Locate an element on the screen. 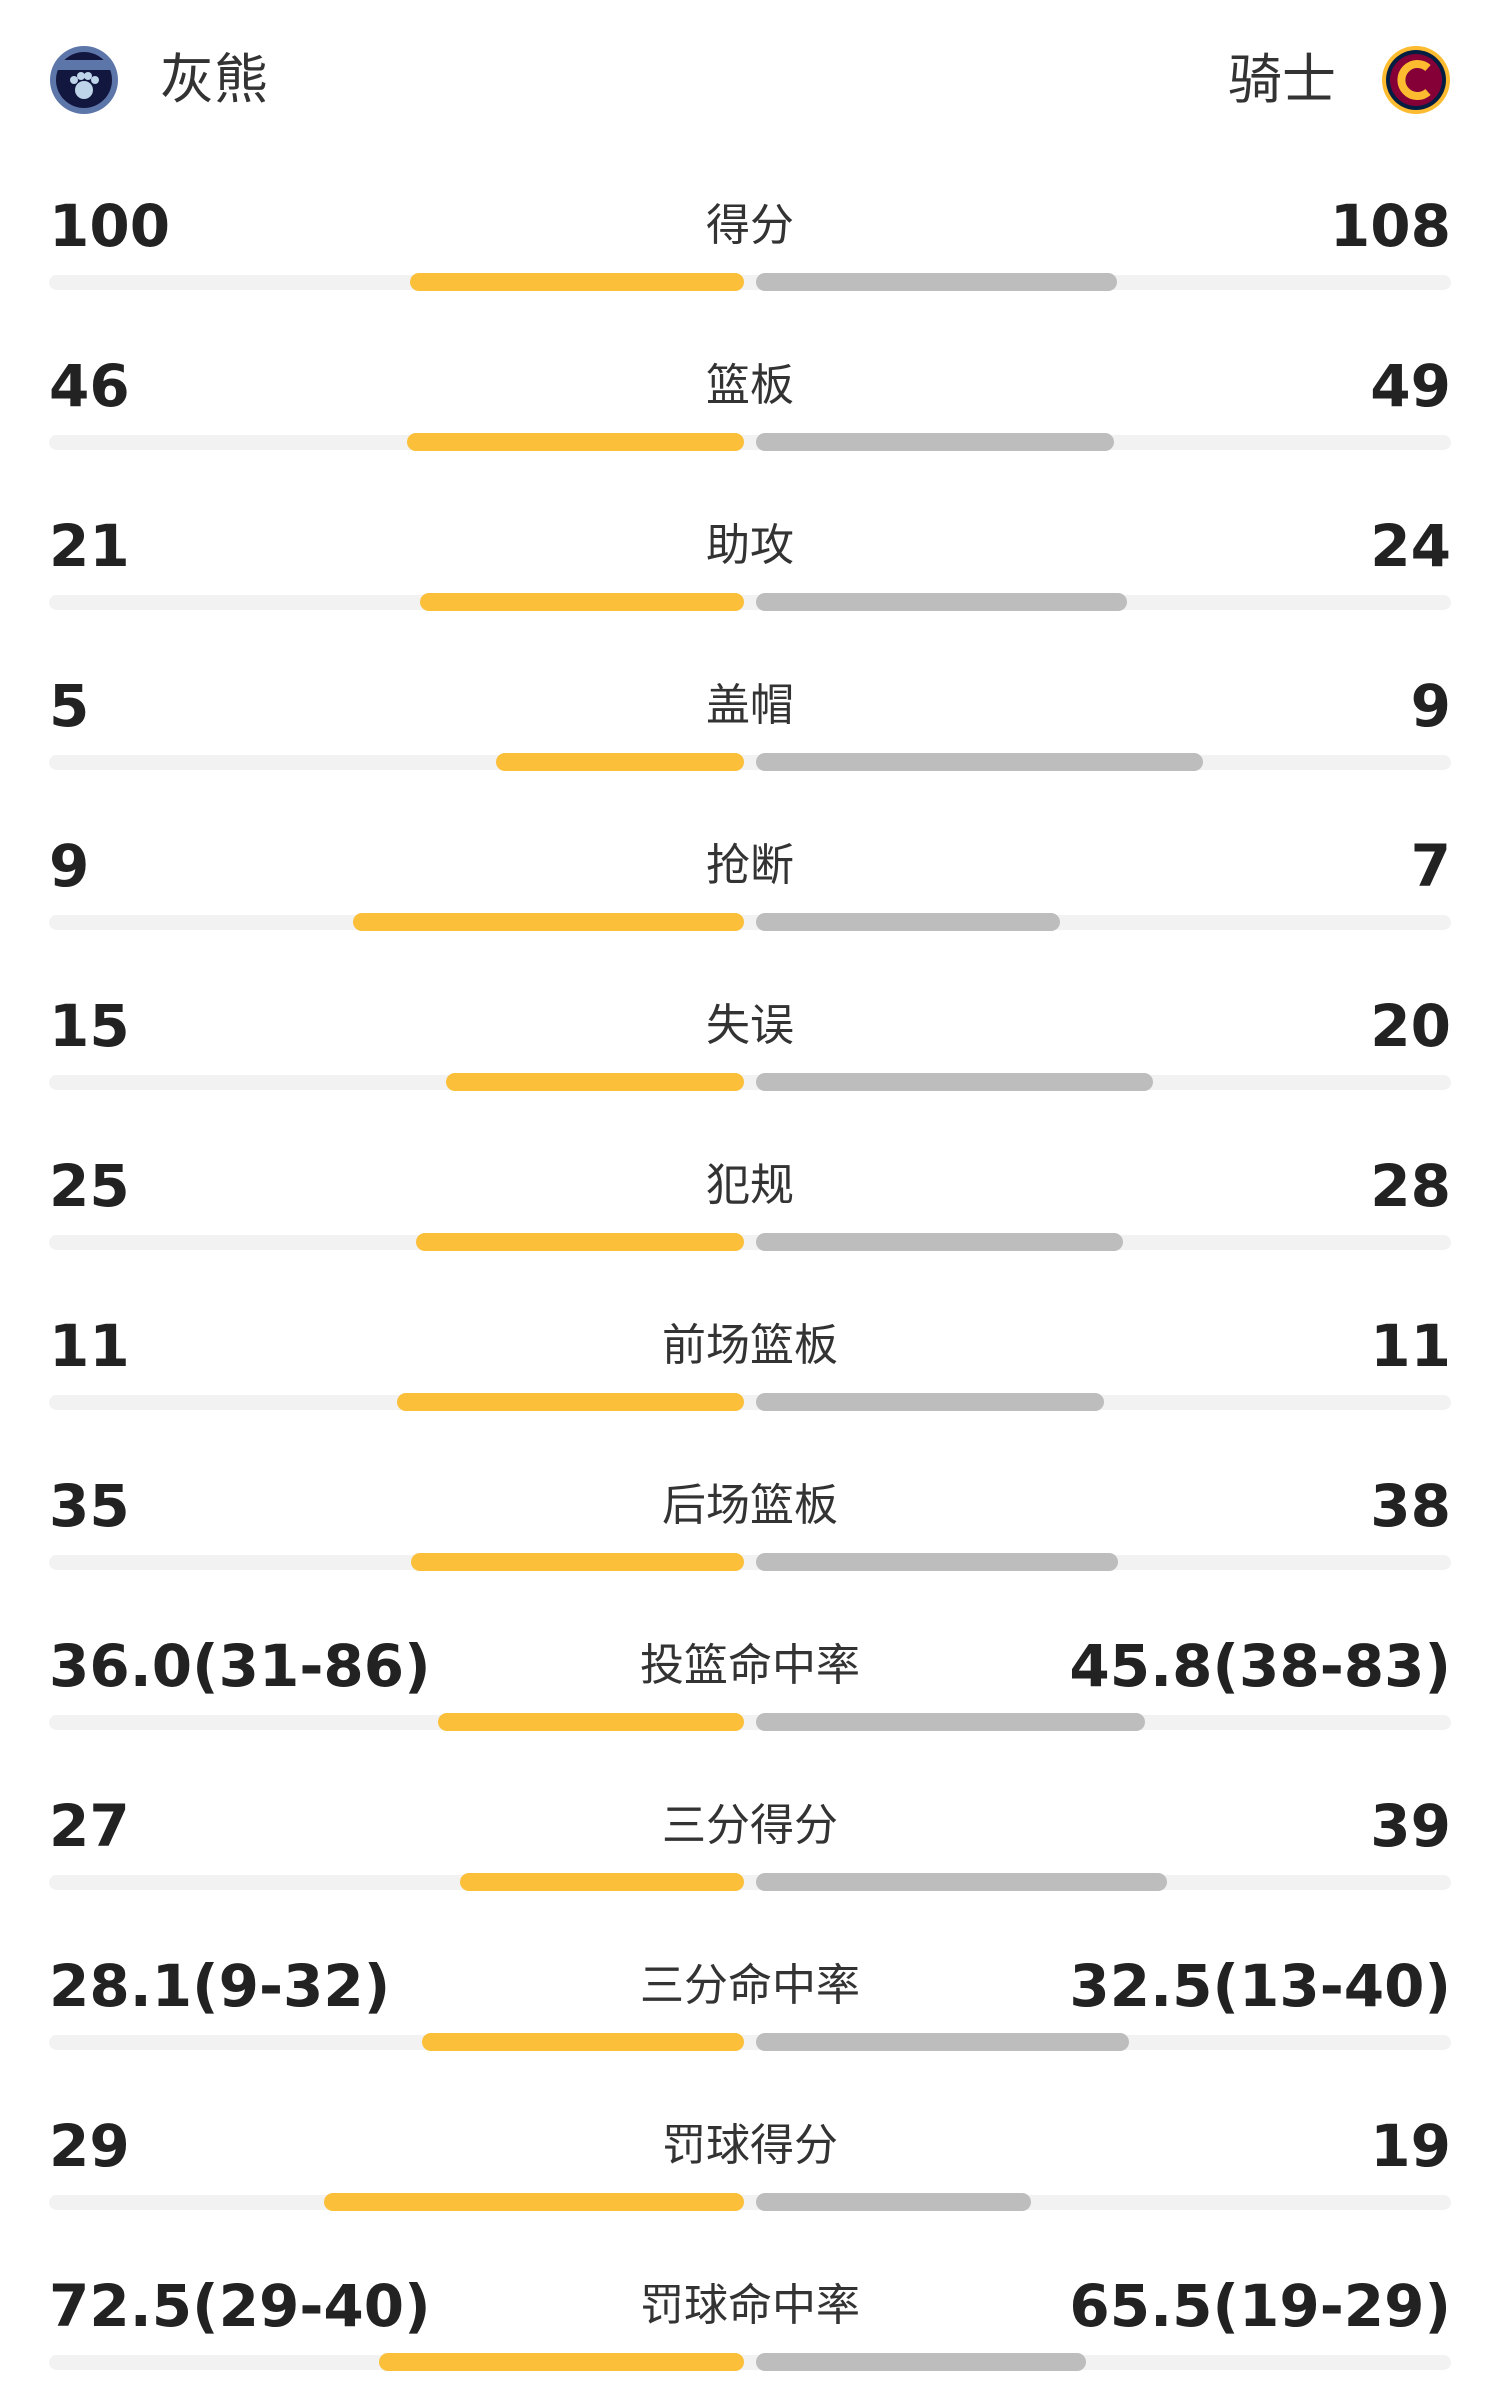 This screenshot has width=1500, height=2400. away-value: 19 is located at coordinates (1410, 2146).